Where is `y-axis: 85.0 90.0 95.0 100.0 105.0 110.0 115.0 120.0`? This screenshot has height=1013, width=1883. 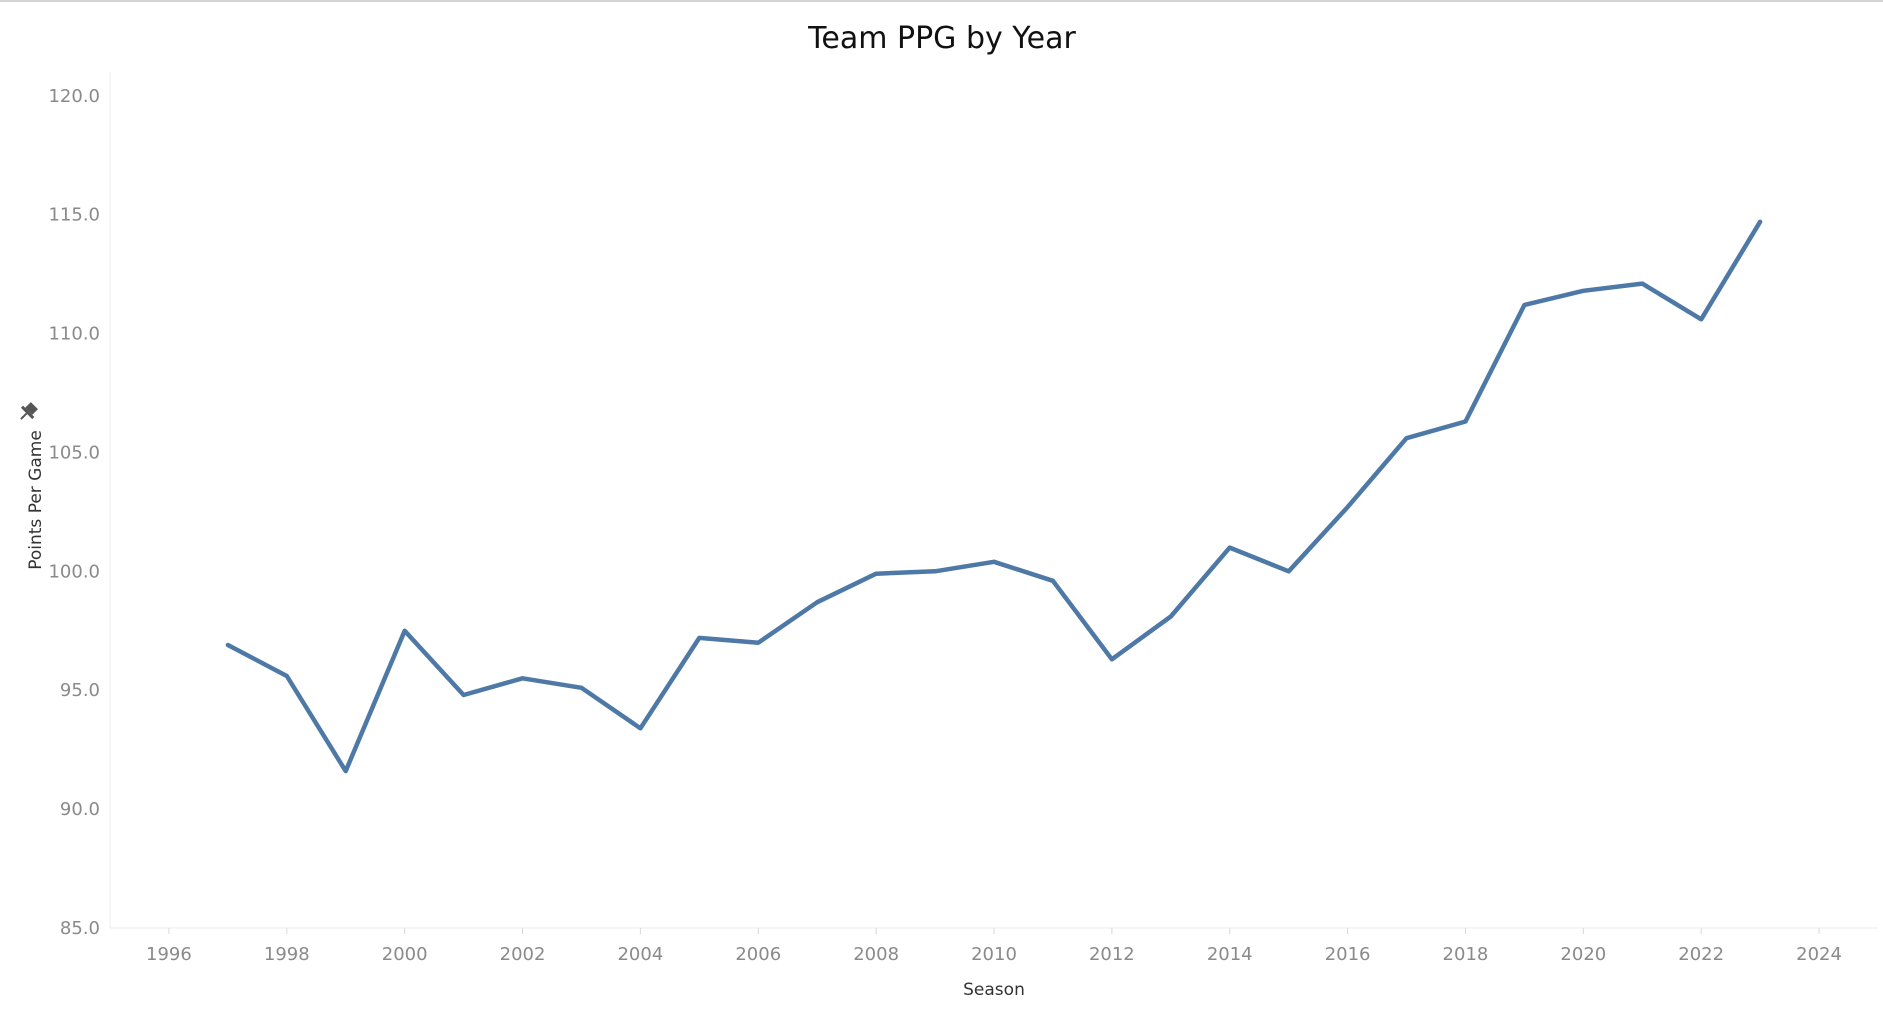 y-axis: 85.0 90.0 95.0 100.0 105.0 110.0 115.0 120.0 is located at coordinates (79, 505).